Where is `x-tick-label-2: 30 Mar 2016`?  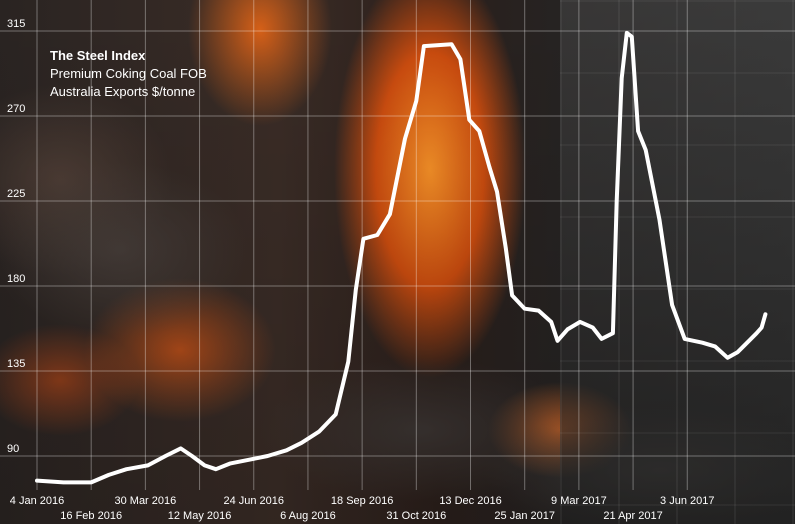
x-tick-label-2: 30 Mar 2016 is located at coordinates (145, 501).